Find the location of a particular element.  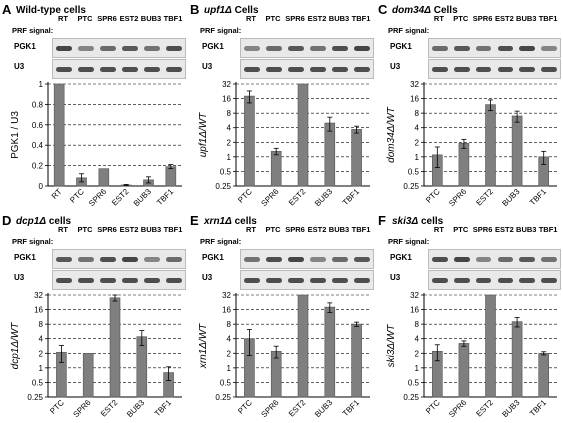

y-tick-label: 0.5 is located at coordinates (38, 382).